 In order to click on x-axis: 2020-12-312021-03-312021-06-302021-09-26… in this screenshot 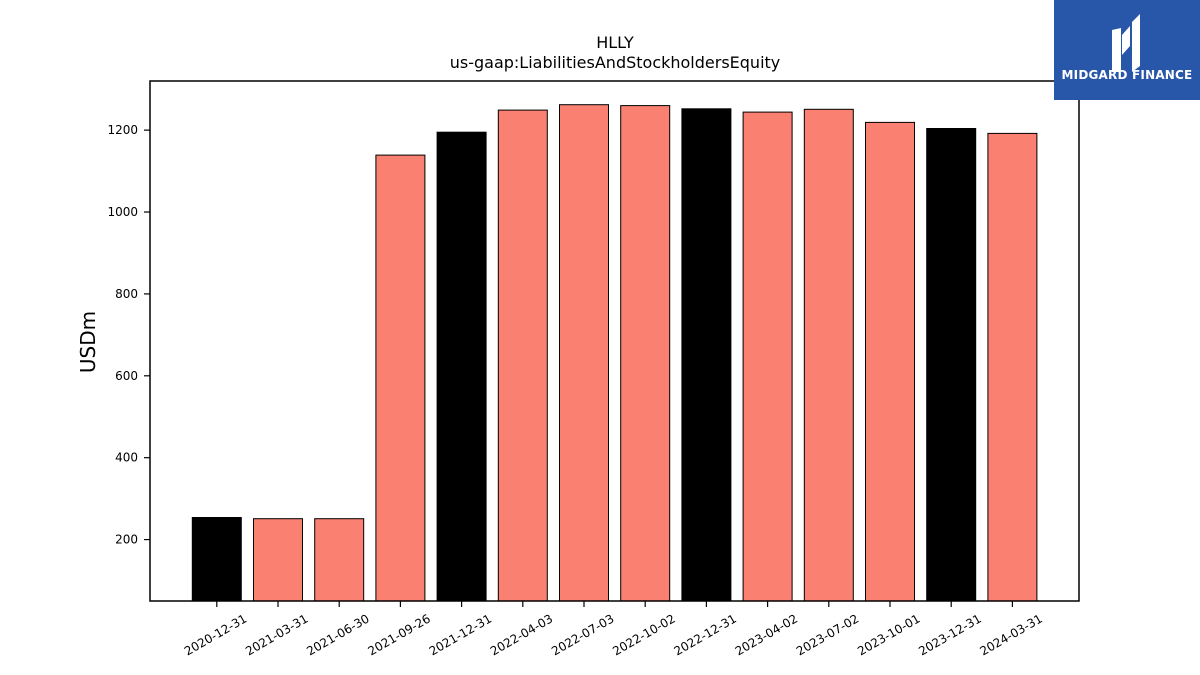, I will do `click(613, 629)`.